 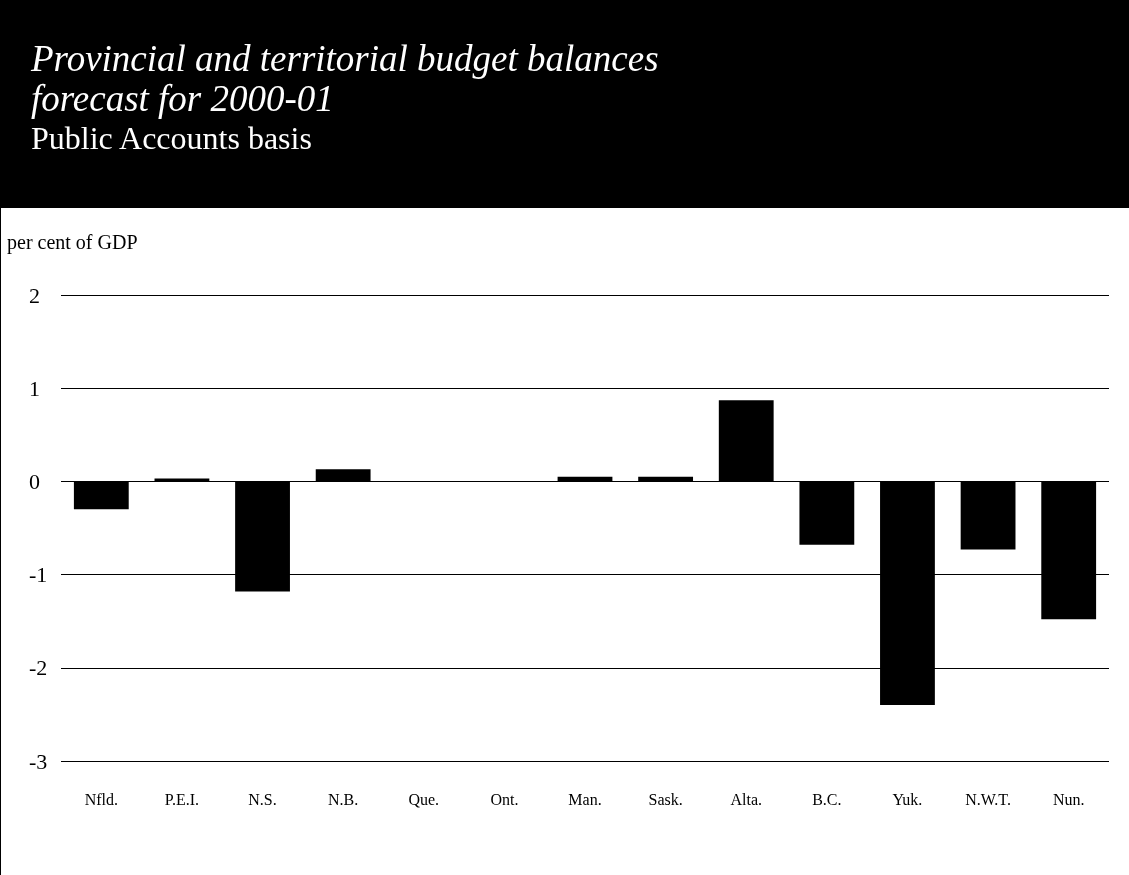 What do you see at coordinates (827, 799) in the screenshot?
I see `x-tick-label: B.C.` at bounding box center [827, 799].